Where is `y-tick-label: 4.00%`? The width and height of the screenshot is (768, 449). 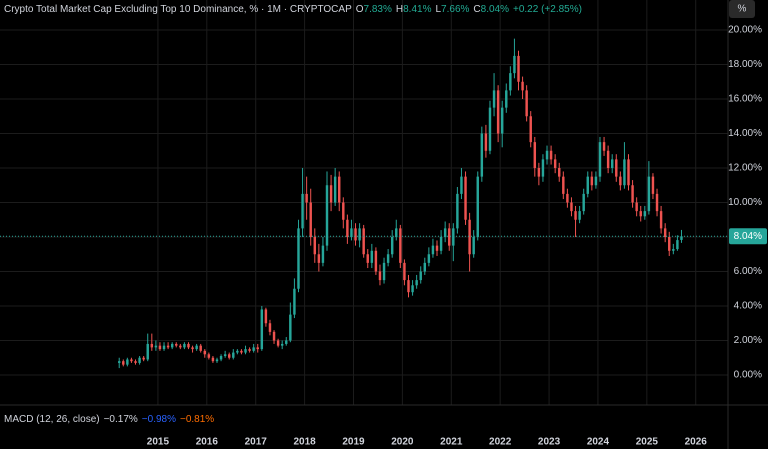
y-tick-label: 4.00% is located at coordinates (748, 306).